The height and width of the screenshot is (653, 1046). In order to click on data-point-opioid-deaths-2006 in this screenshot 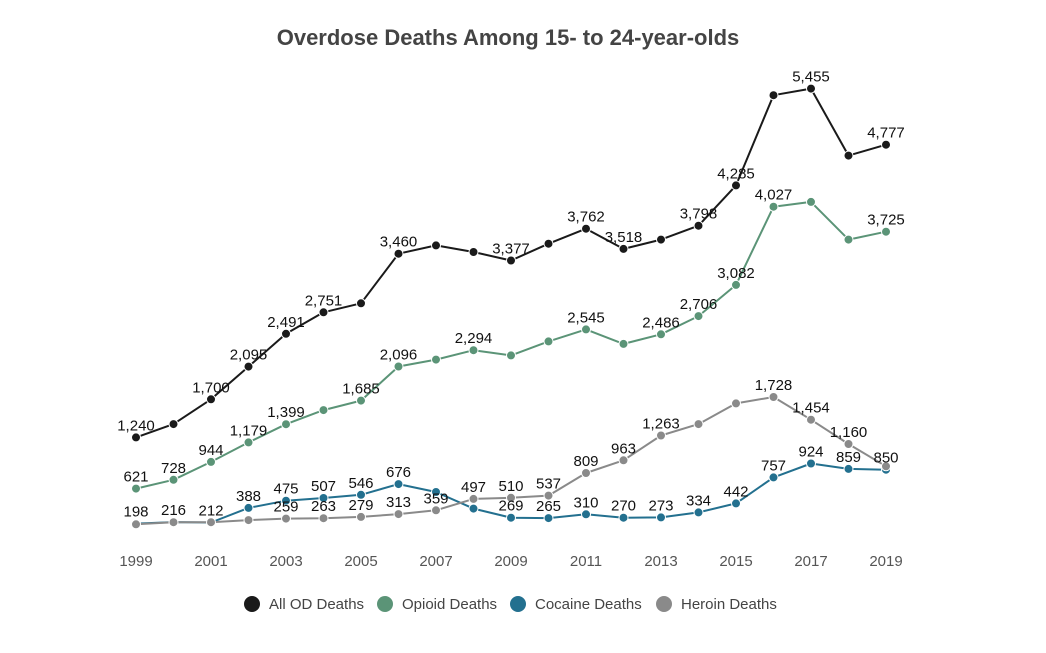, I will do `click(398, 366)`.